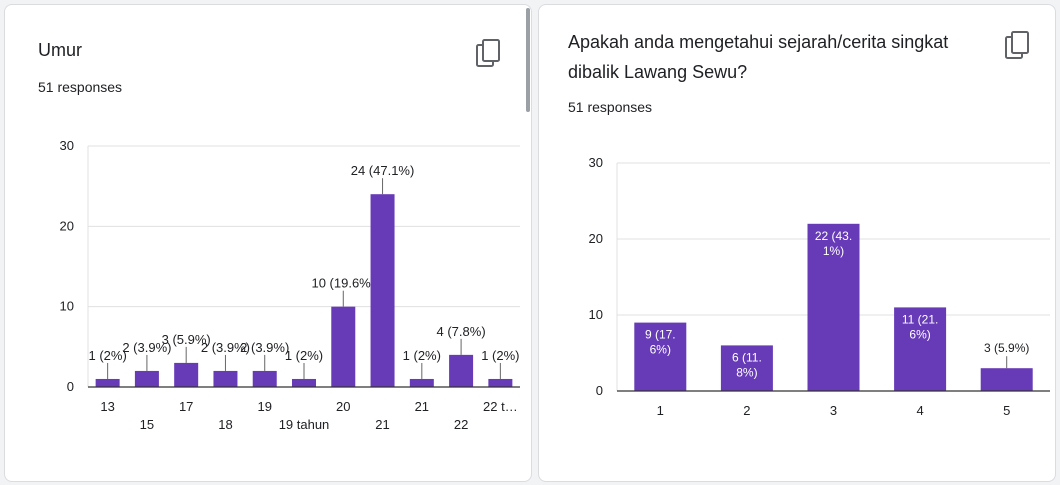  I want to click on question-title: Umur, so click(60, 50).